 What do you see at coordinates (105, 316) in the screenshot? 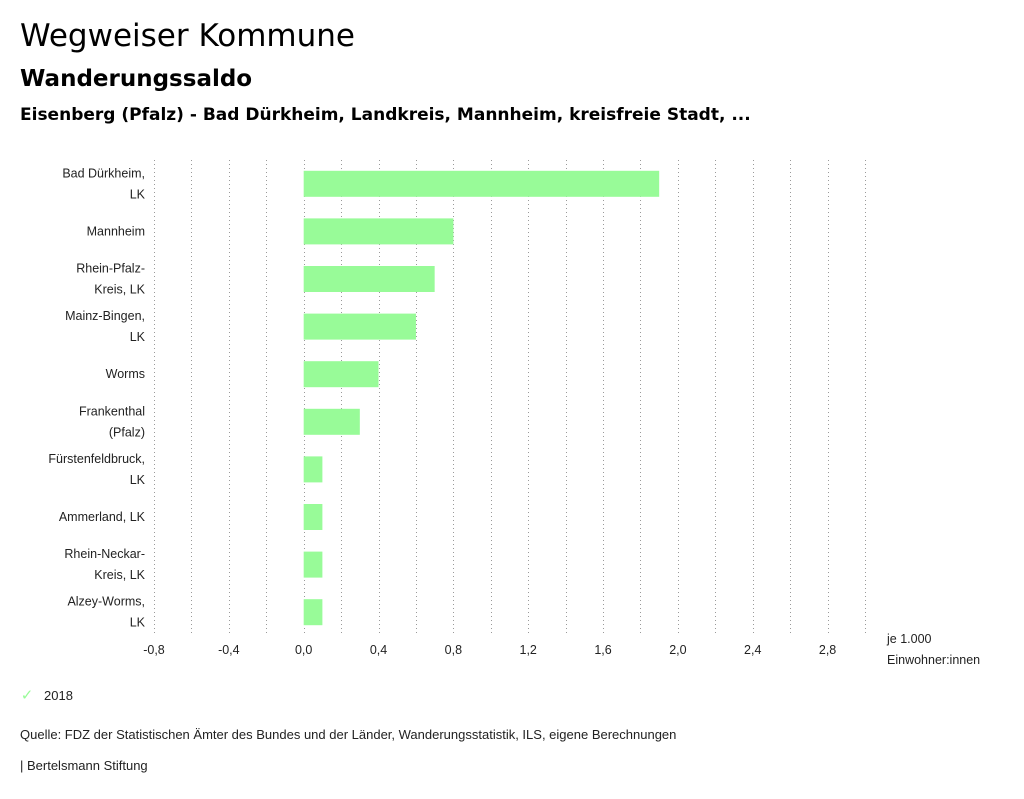
I see `category-label: Mainz-Bingen,` at bounding box center [105, 316].